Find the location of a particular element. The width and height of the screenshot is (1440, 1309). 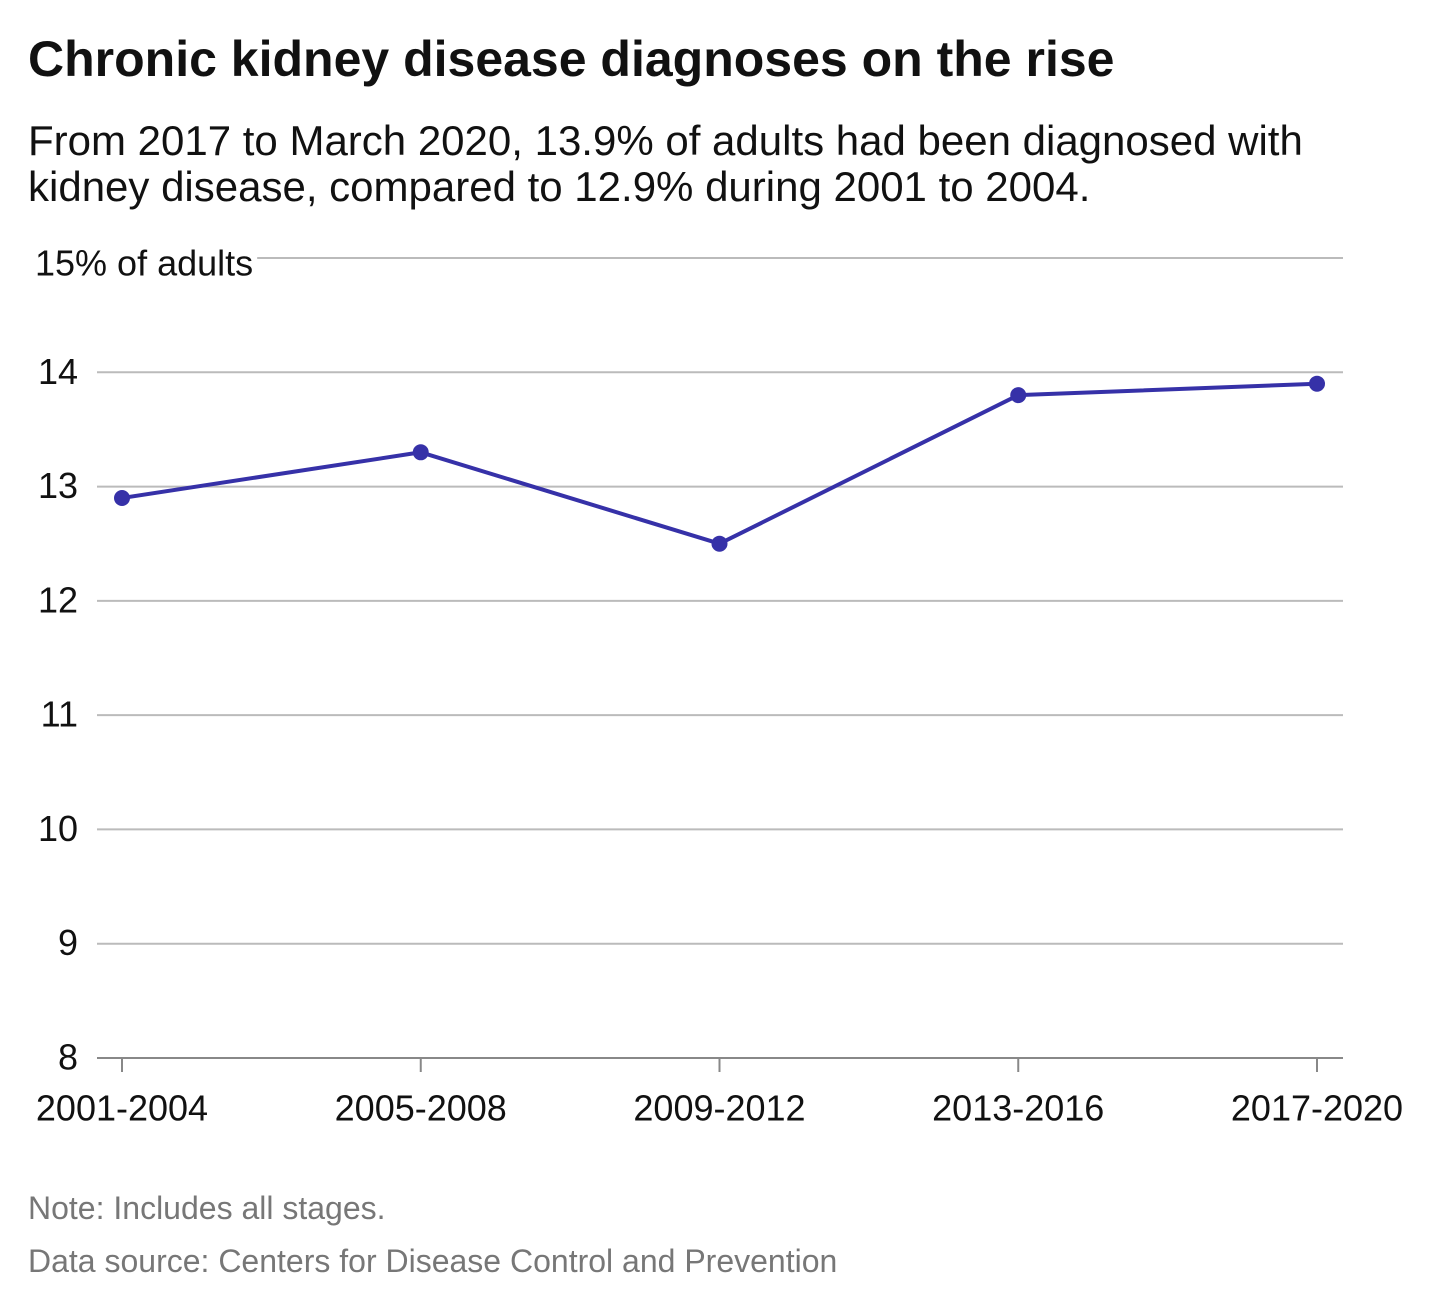

x-tick-label: 2005-2008 is located at coordinates (421, 1108).